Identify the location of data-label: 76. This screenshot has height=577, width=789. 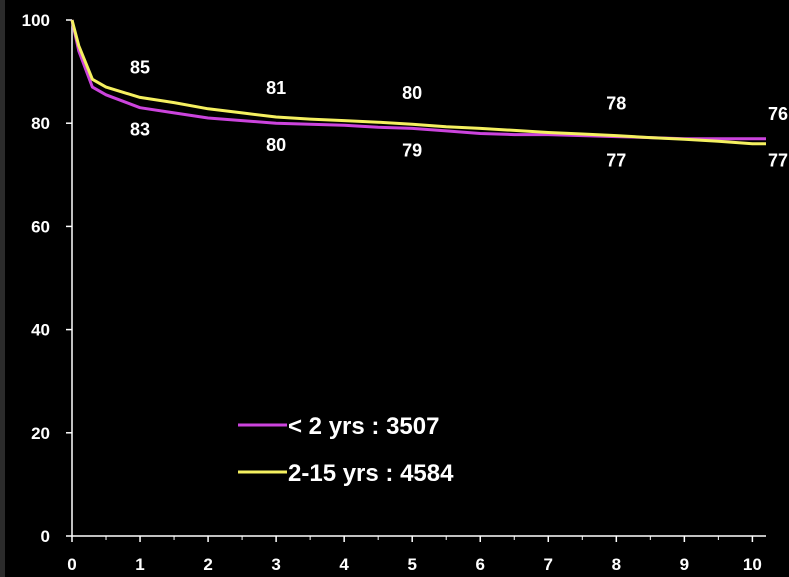
(778, 114).